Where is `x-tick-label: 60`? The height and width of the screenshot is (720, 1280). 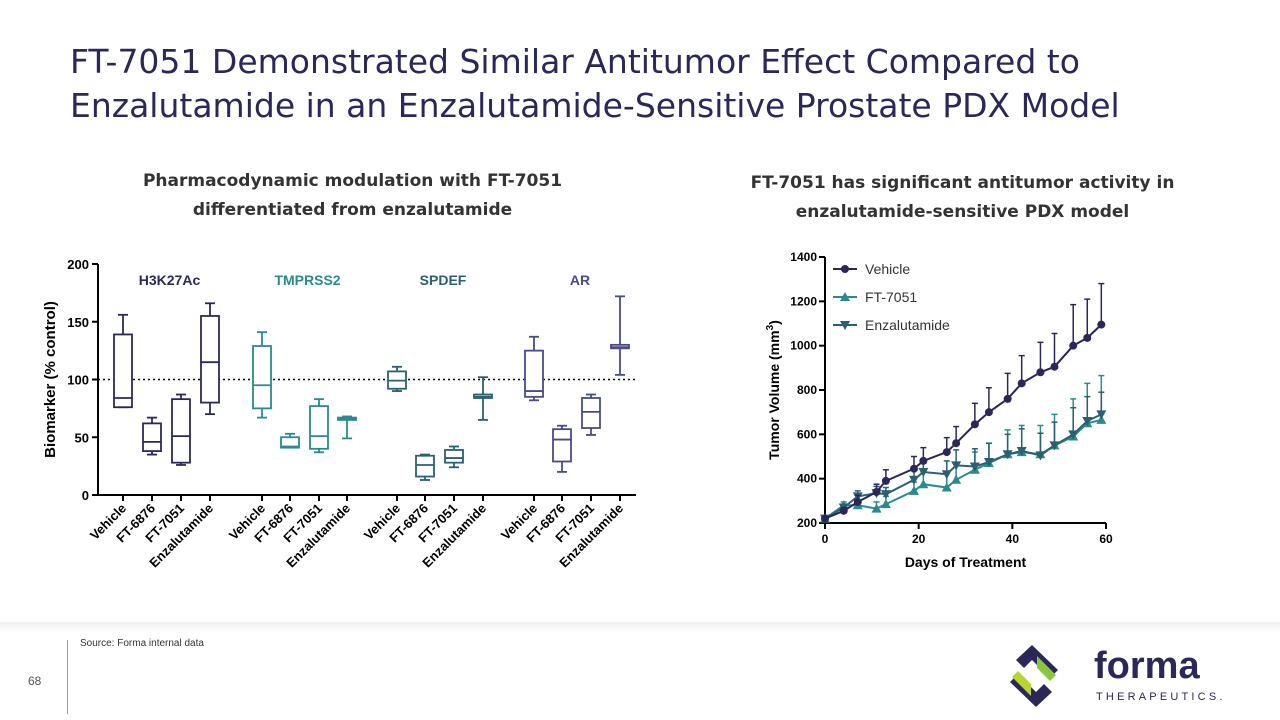 x-tick-label: 60 is located at coordinates (1106, 539).